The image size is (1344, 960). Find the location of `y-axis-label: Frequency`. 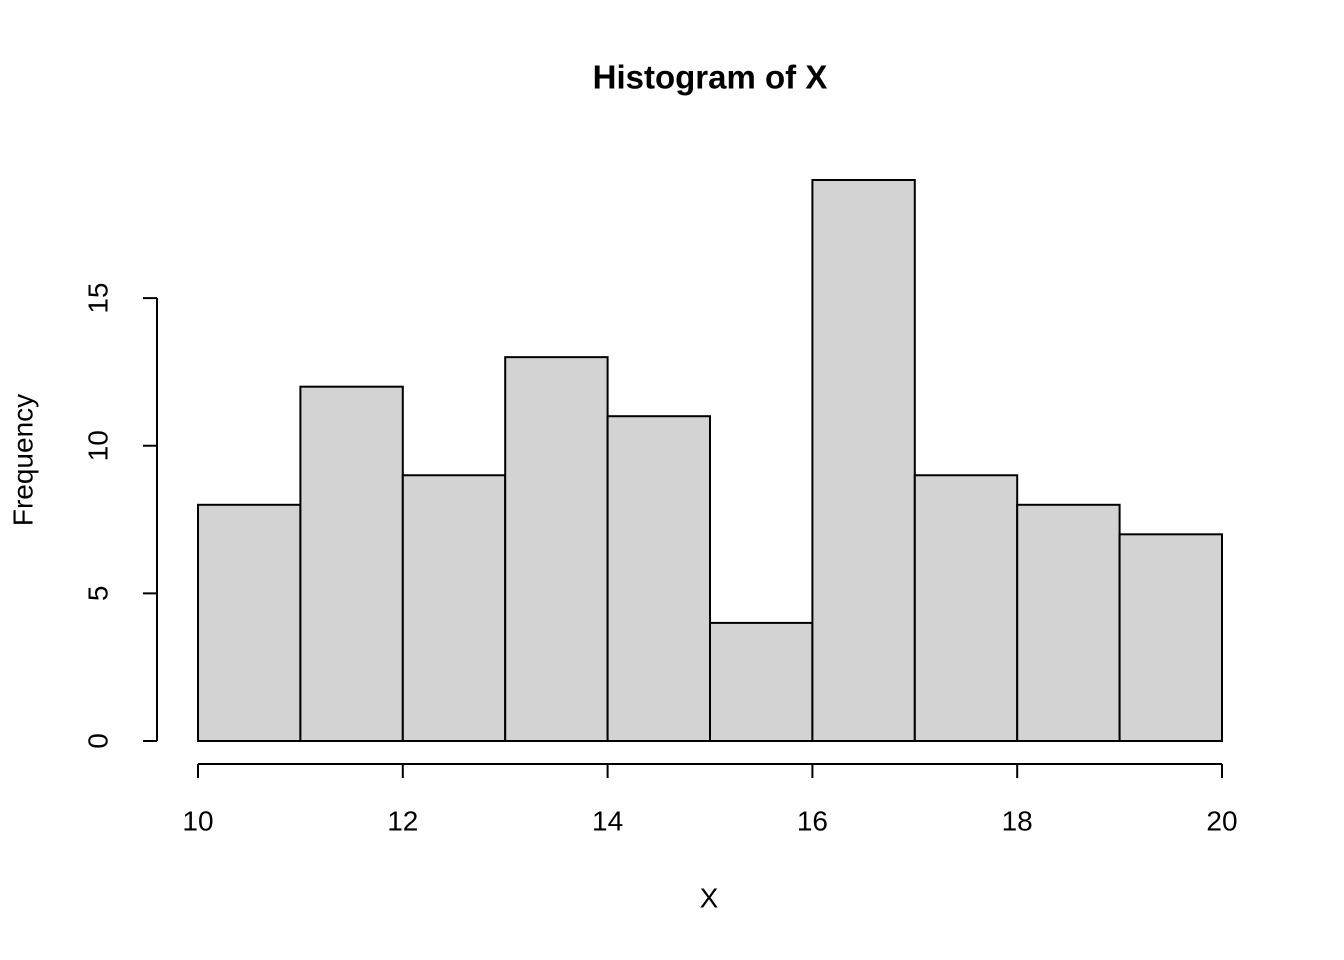

y-axis-label: Frequency is located at coordinates (22, 460).